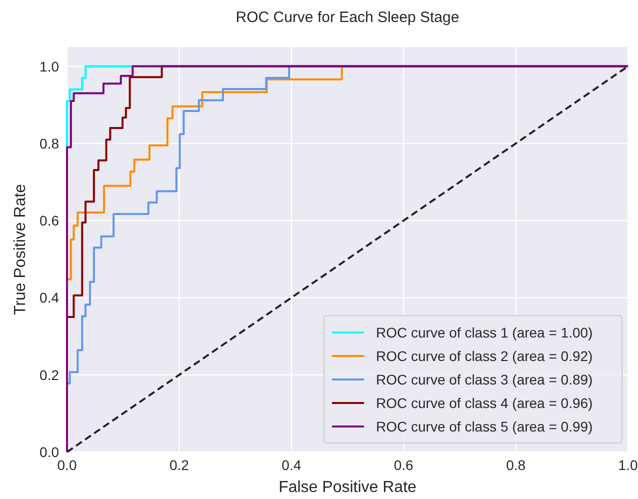 This screenshot has height=499, width=638. What do you see at coordinates (484, 332) in the screenshot?
I see `legend-label: ROC curve of class 1 (area = 1.00)` at bounding box center [484, 332].